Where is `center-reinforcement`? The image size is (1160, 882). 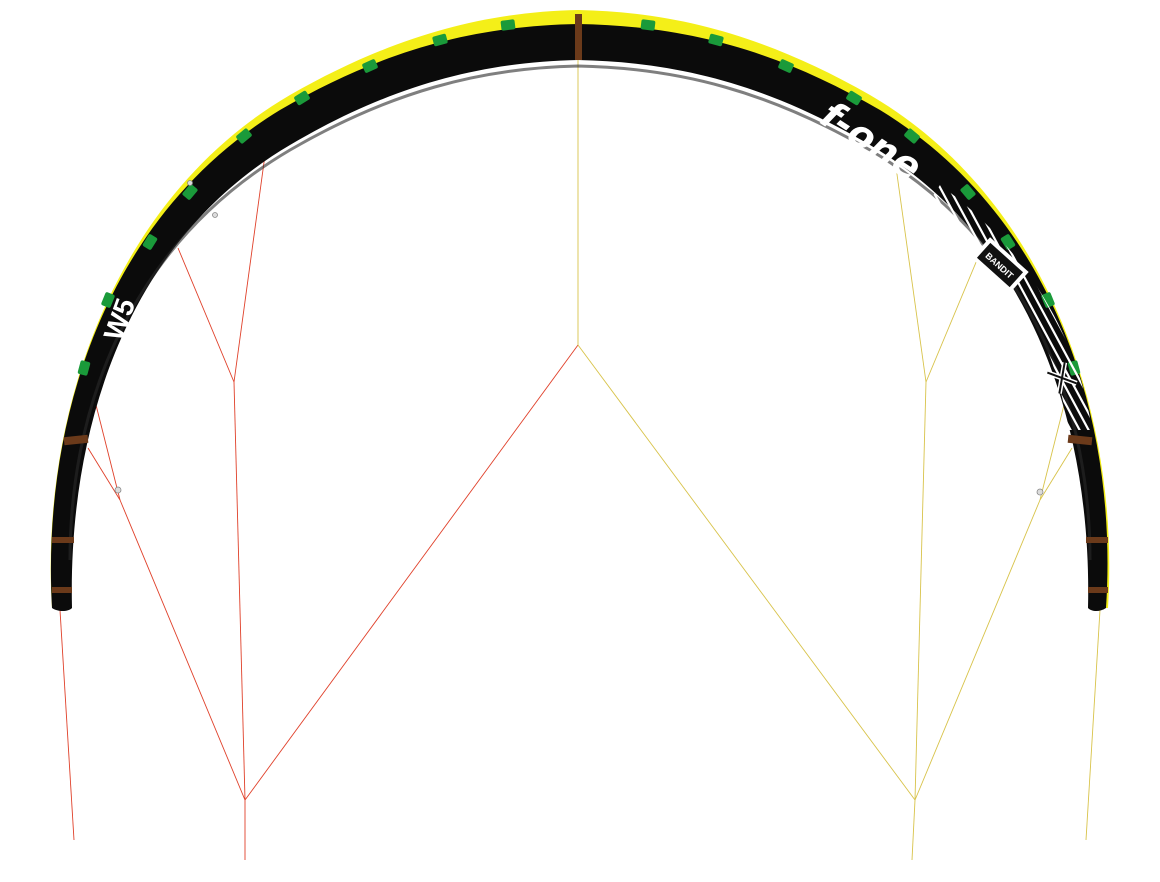 center-reinforcement is located at coordinates (578, 37).